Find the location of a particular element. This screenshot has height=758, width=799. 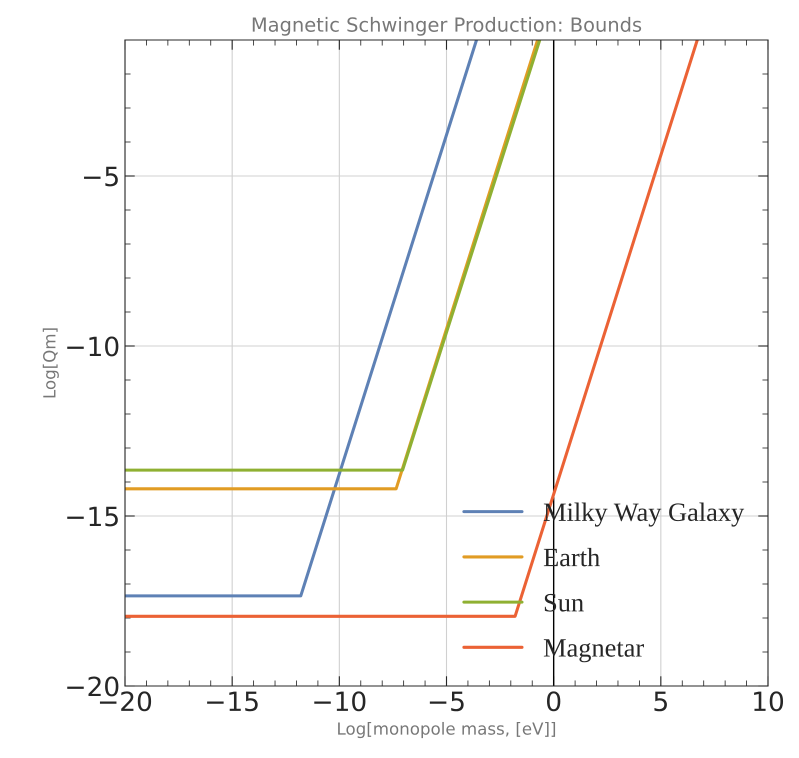

x-tick-label: −10 is located at coordinates (340, 701).